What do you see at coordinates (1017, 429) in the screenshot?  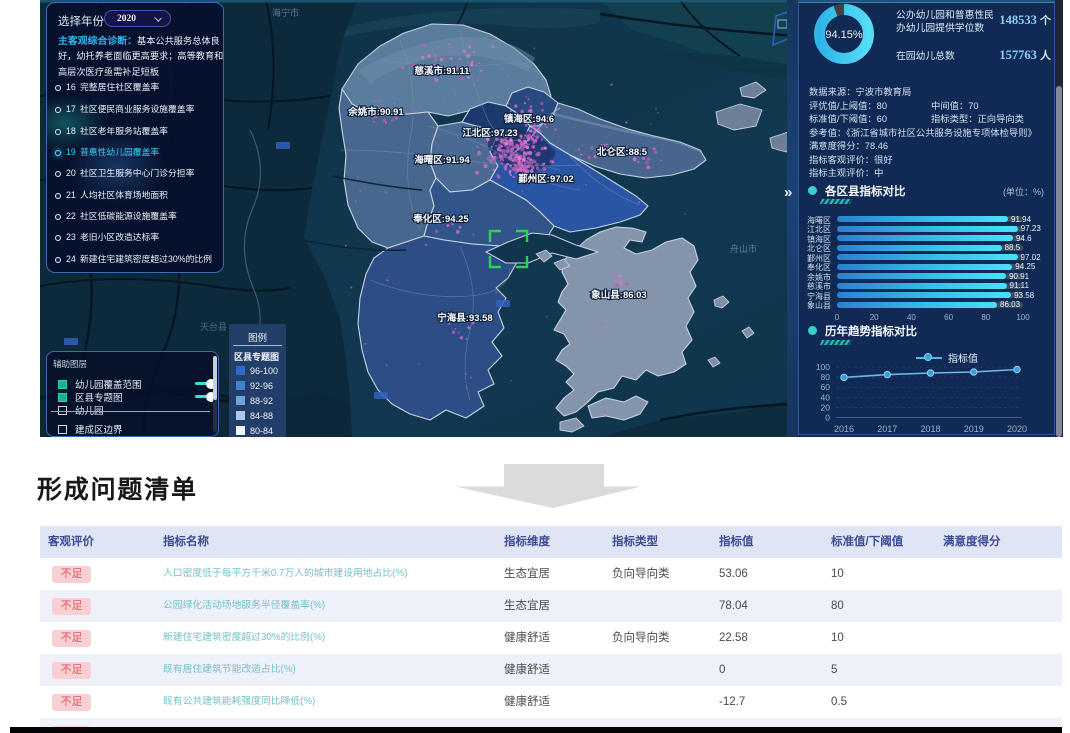 I see `svg-text: 2020` at bounding box center [1017, 429].